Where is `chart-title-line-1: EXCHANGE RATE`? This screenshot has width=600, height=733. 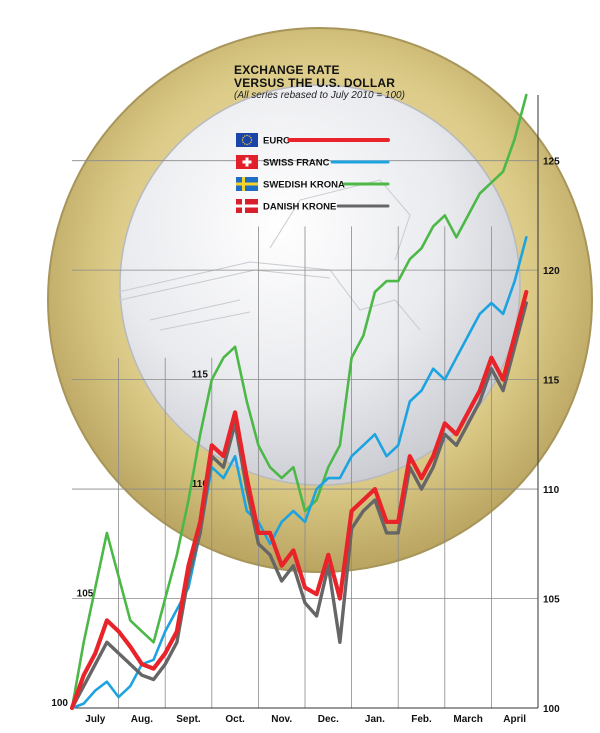
chart-title-line-1: EXCHANGE RATE is located at coordinates (287, 70).